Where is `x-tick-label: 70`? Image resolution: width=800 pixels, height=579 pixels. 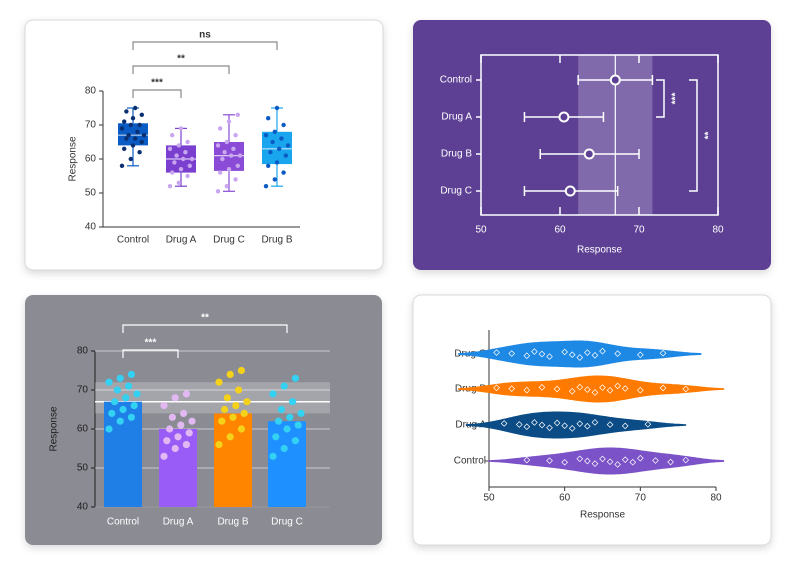 x-tick-label: 70 is located at coordinates (641, 498).